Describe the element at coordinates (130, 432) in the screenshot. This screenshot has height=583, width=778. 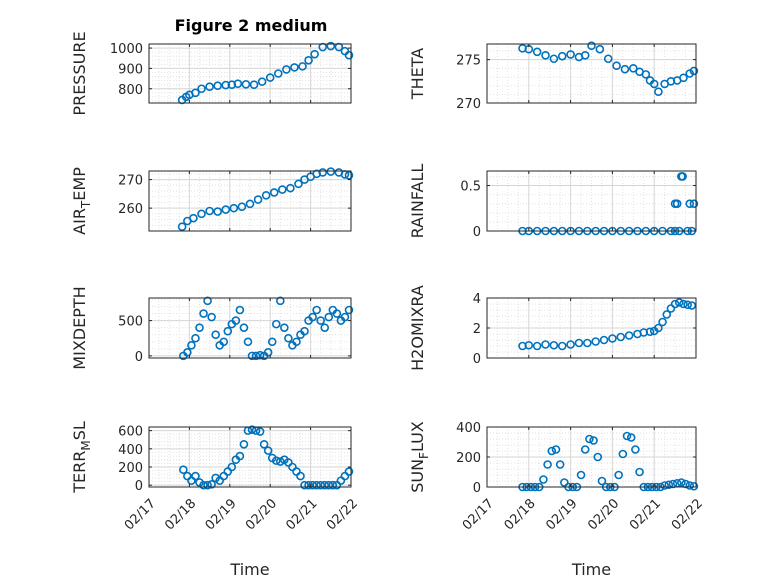
I see `y-tick-label: 600` at that location.